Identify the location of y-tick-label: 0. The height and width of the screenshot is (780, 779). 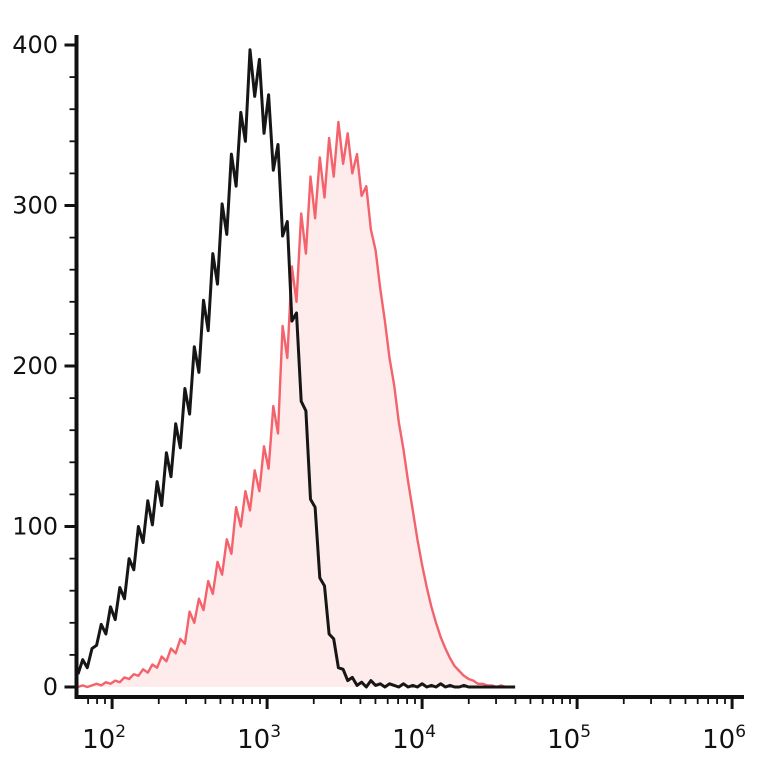
(50, 687).